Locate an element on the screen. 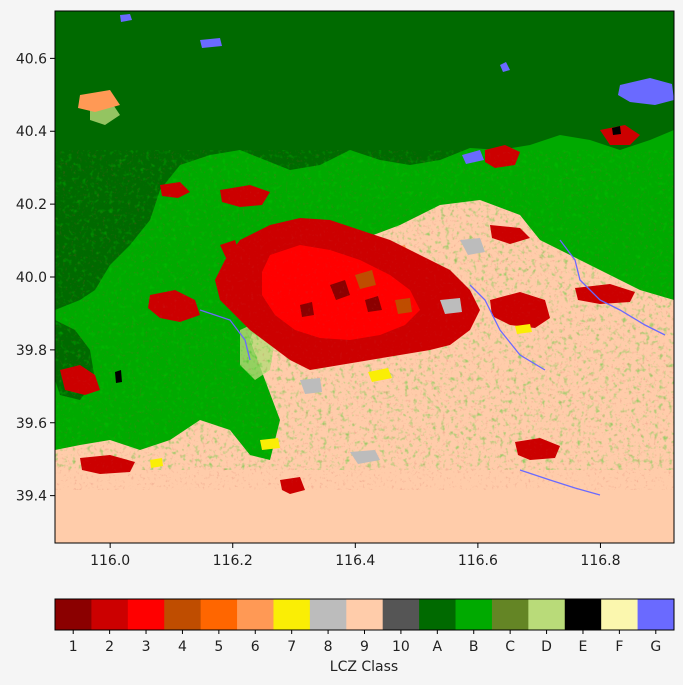 The height and width of the screenshot is (685, 683). x-tick-label: 116.4 is located at coordinates (355, 561).